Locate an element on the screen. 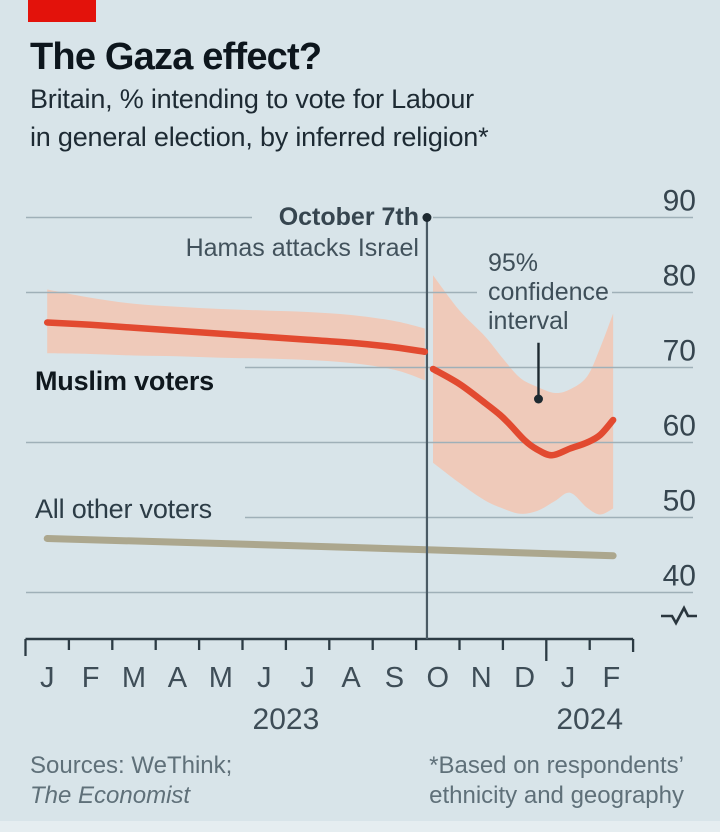 The image size is (720, 832). card-bottom-edge is located at coordinates (360, 826).